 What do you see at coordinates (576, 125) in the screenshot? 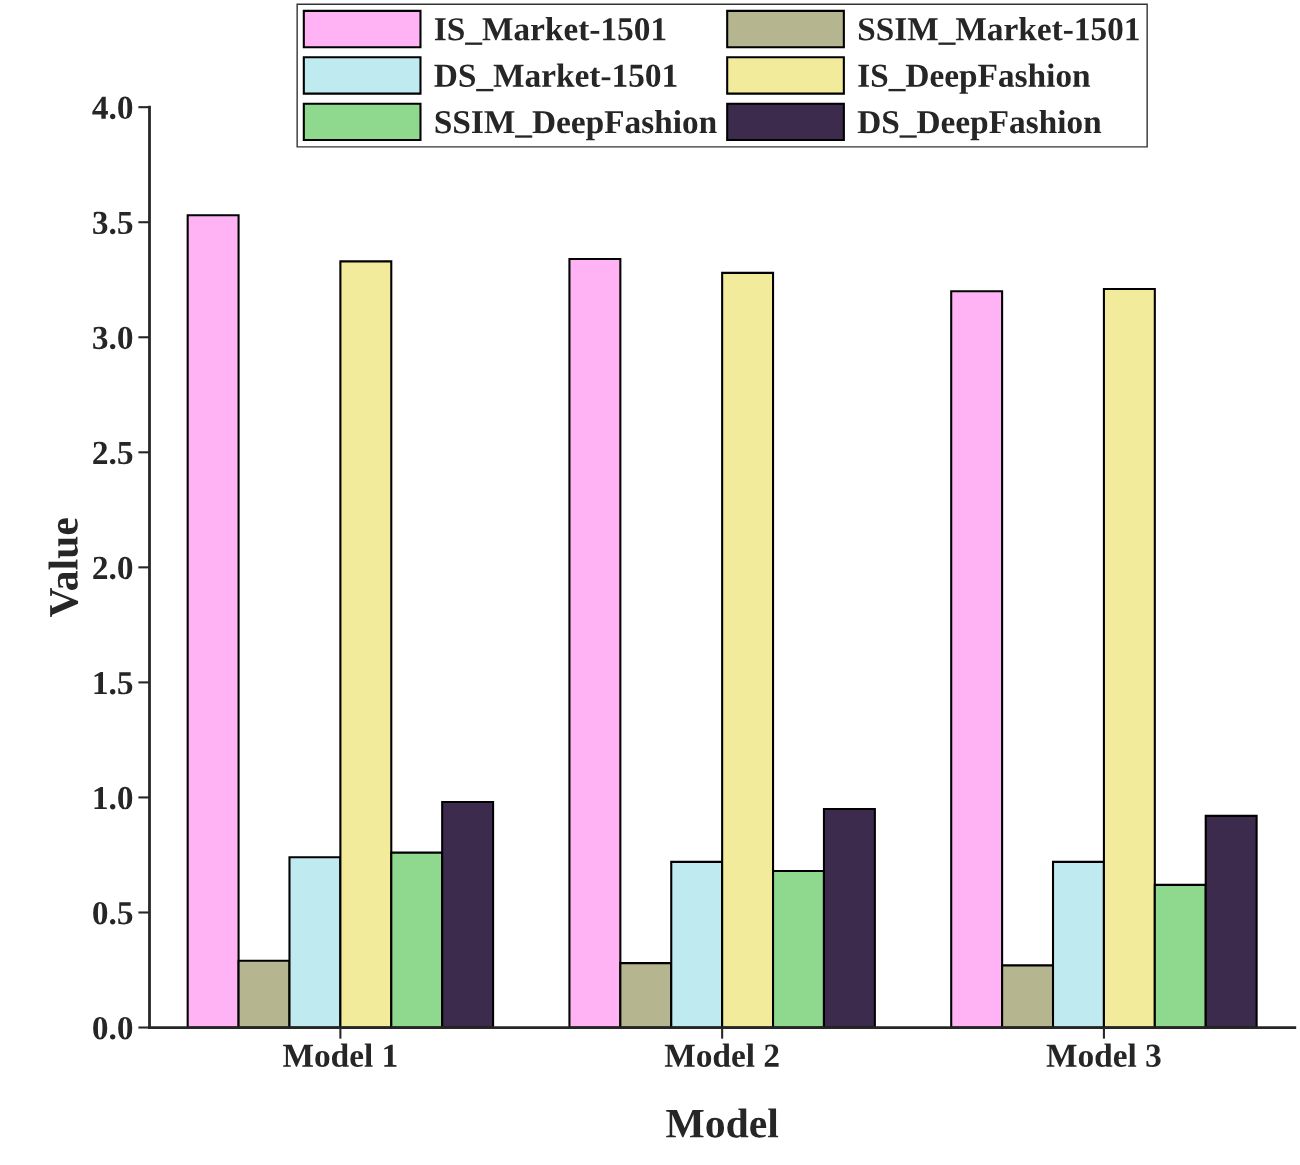
I see `legend-label: SSIM_DeepFashion` at bounding box center [576, 125].